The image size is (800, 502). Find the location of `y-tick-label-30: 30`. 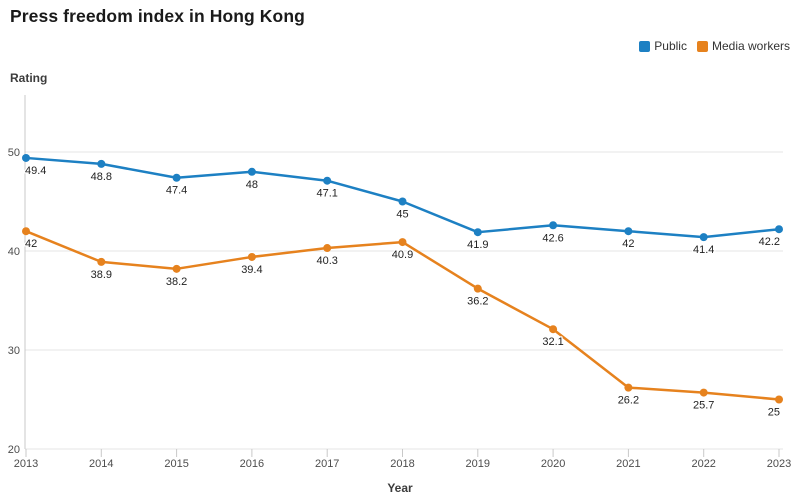

y-tick-label-30: 30 is located at coordinates (14, 351).